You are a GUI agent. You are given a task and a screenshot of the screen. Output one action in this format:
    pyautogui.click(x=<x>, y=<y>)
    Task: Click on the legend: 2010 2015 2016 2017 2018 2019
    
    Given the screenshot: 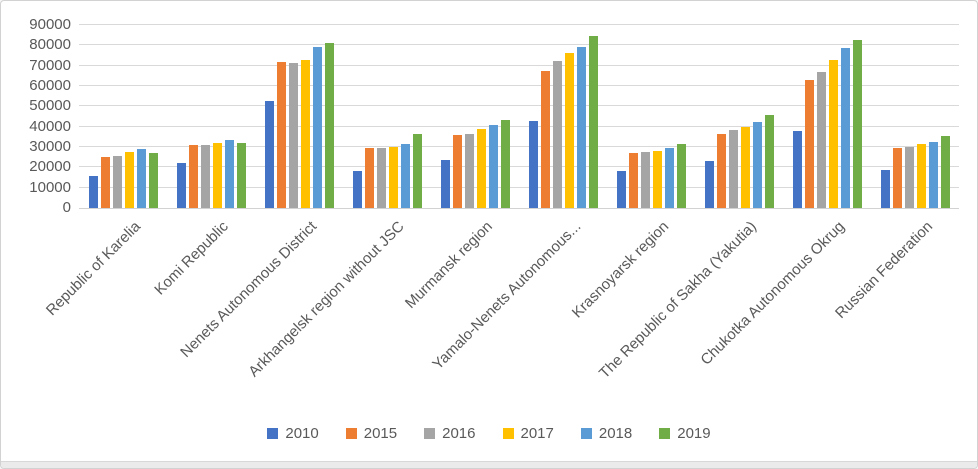 What is the action you would take?
    pyautogui.click(x=489, y=433)
    